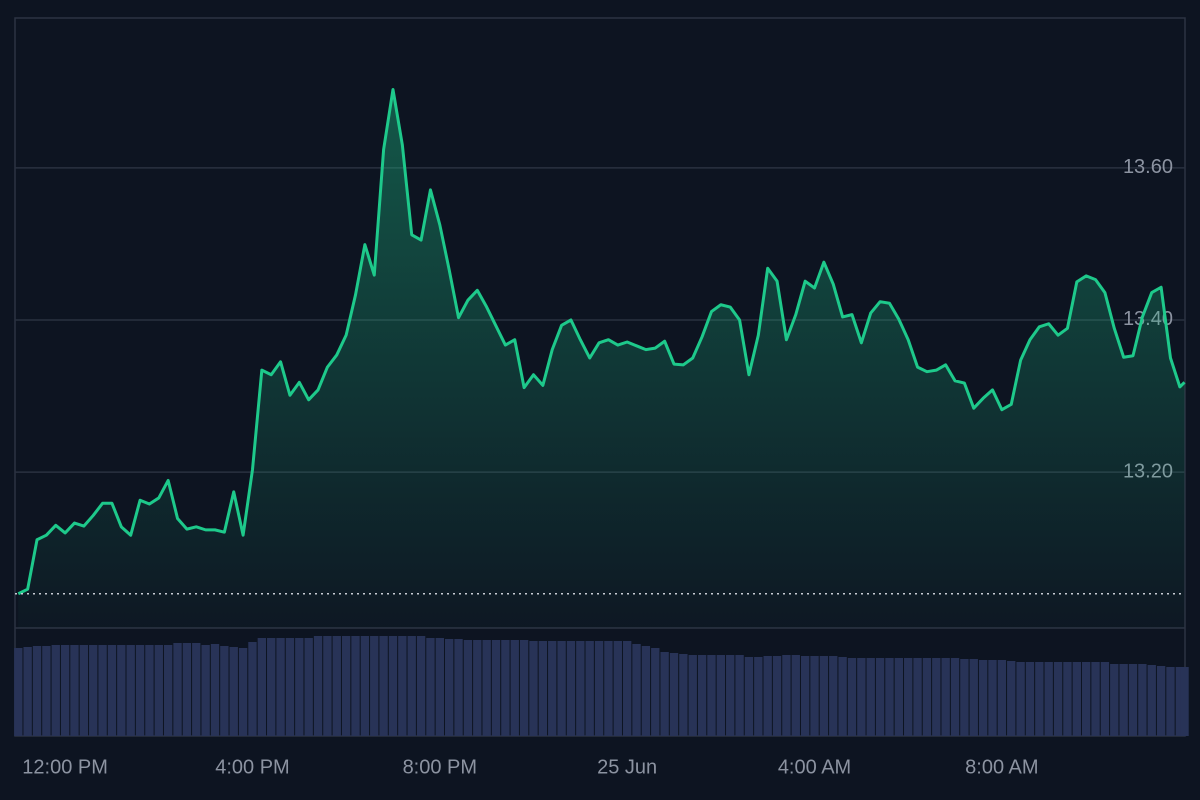  Describe the element at coordinates (440, 767) in the screenshot. I see `x-tick-label: 8:00 PM` at that location.